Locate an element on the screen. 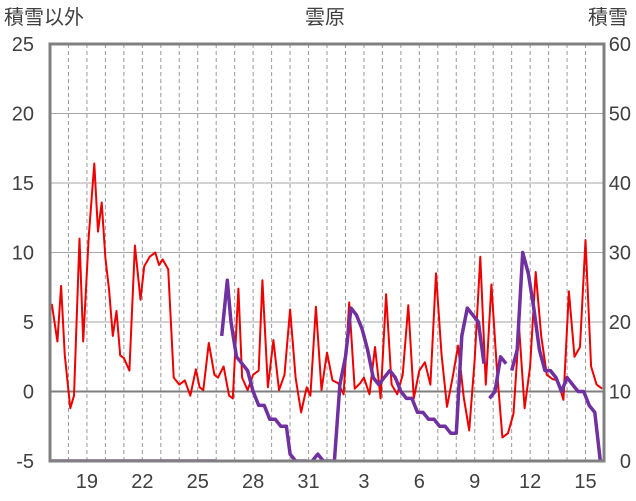  left-axis-ticks: -5 0 5 10 15 20 25 is located at coordinates (23, 253).